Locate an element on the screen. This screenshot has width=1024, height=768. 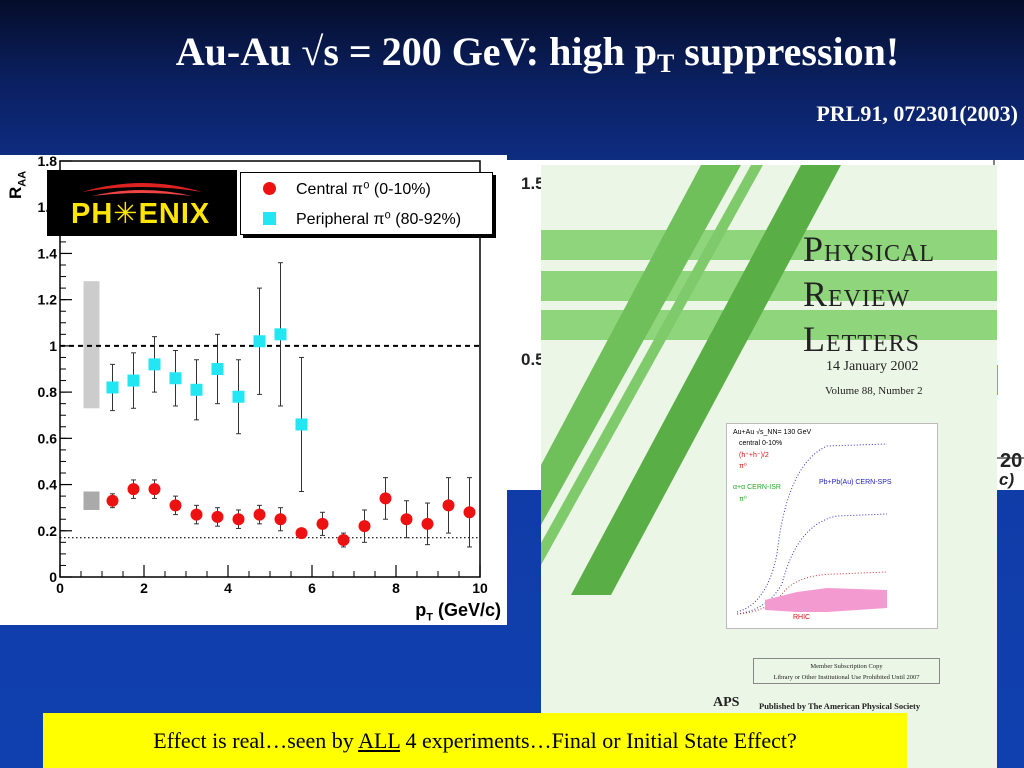
inset-pi0b-label: π⁰ is located at coordinates (743, 499).